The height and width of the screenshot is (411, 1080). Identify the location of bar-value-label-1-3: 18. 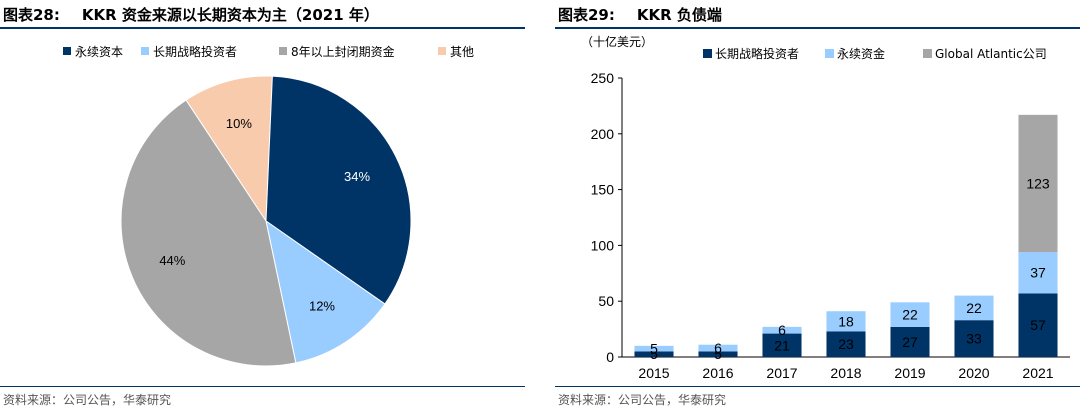
(846, 321).